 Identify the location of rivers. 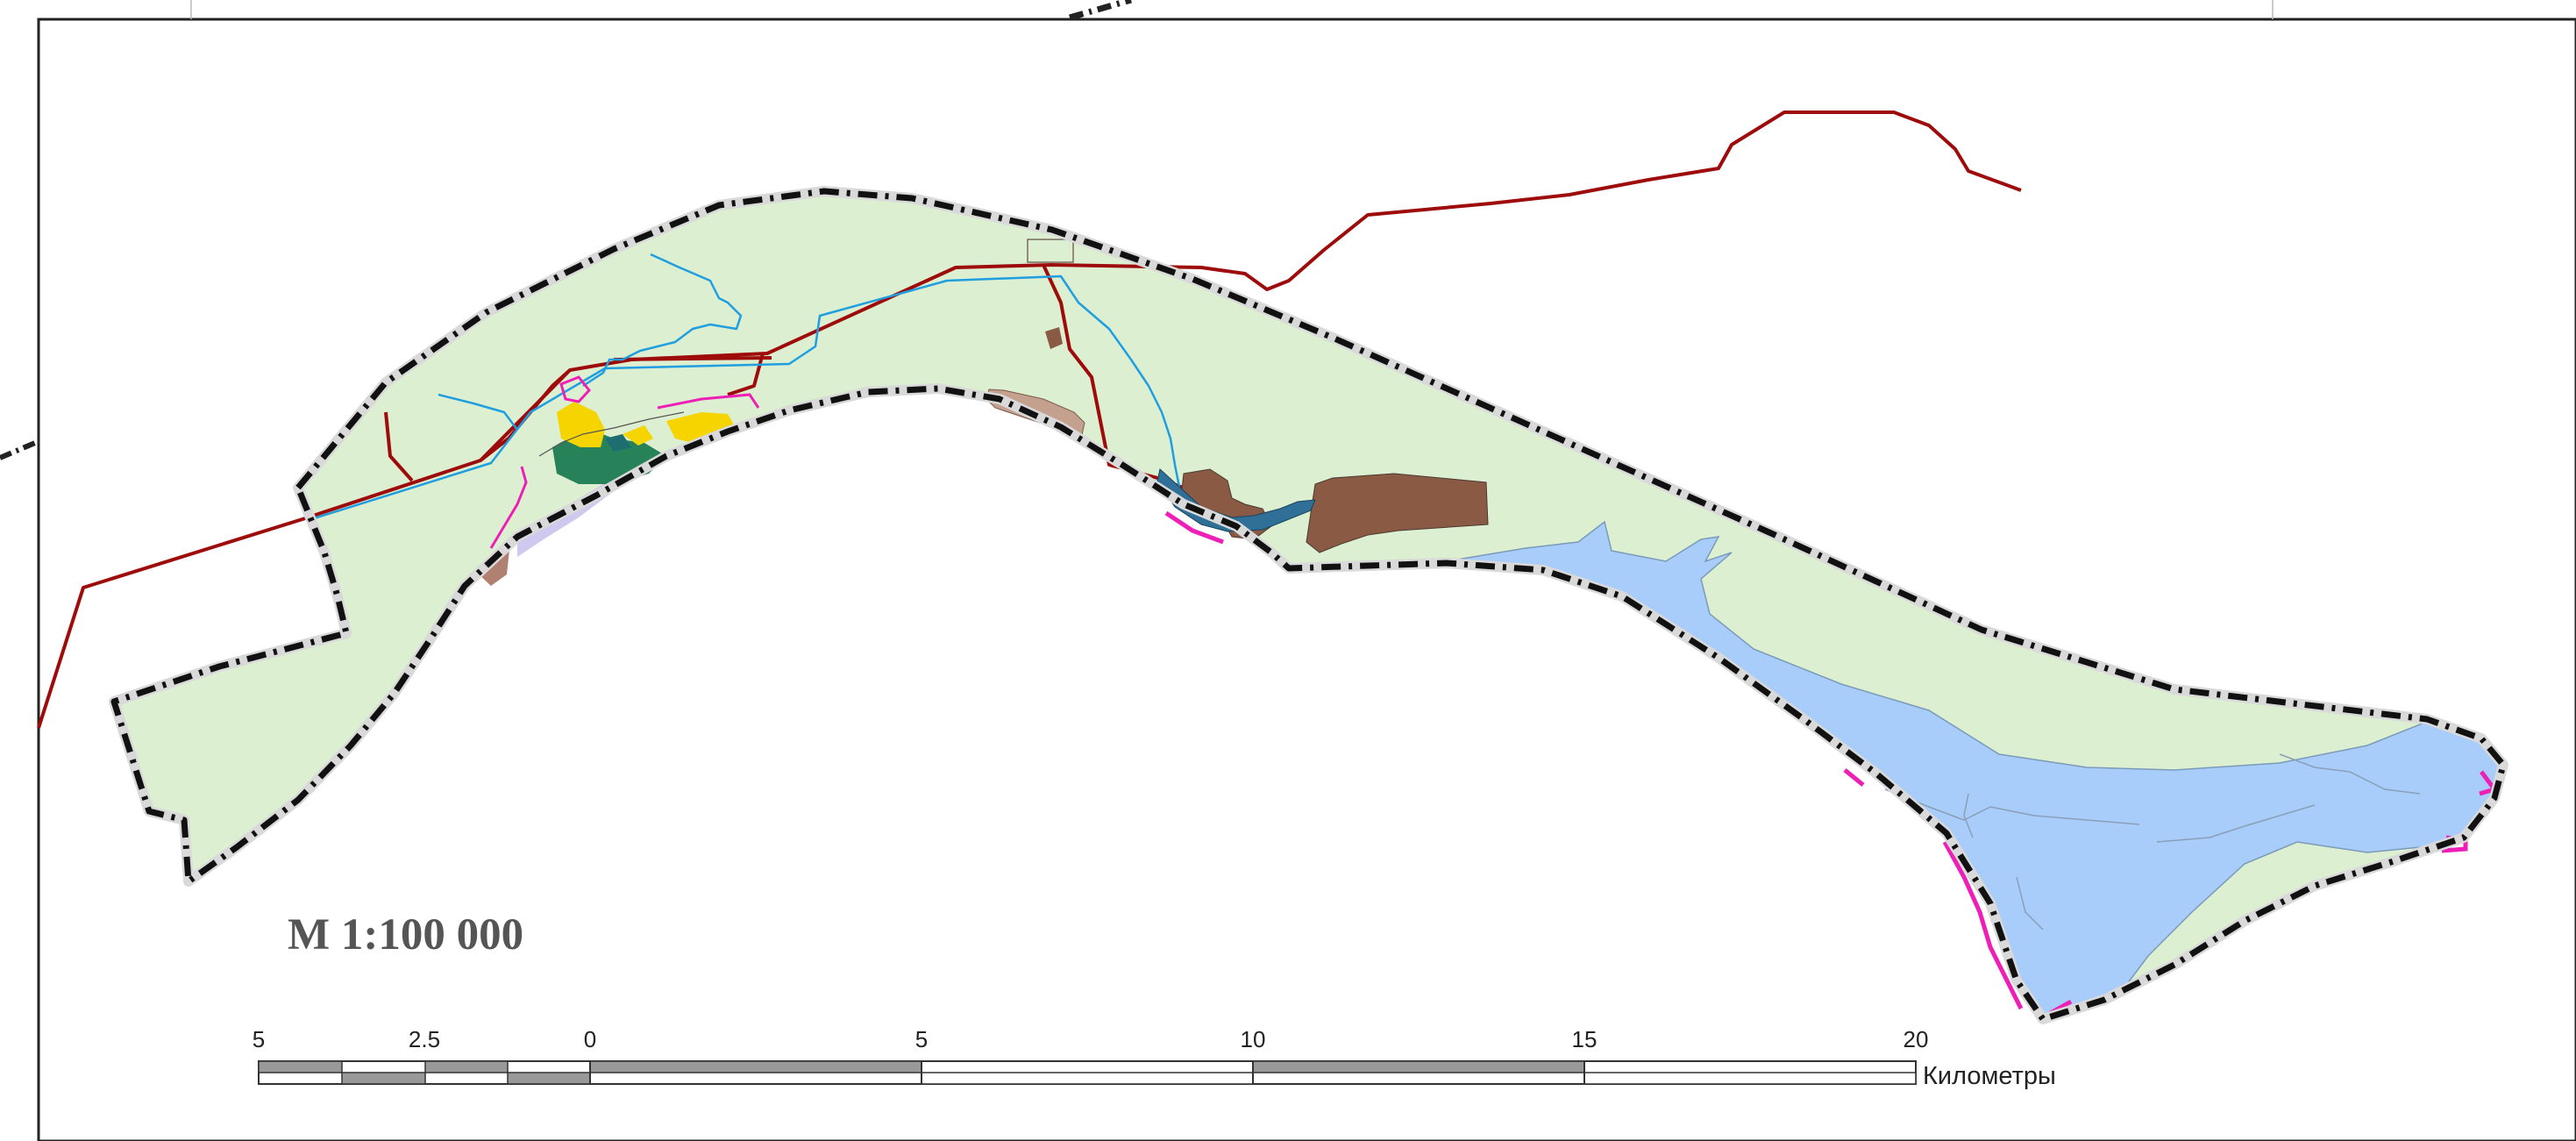
(756, 387).